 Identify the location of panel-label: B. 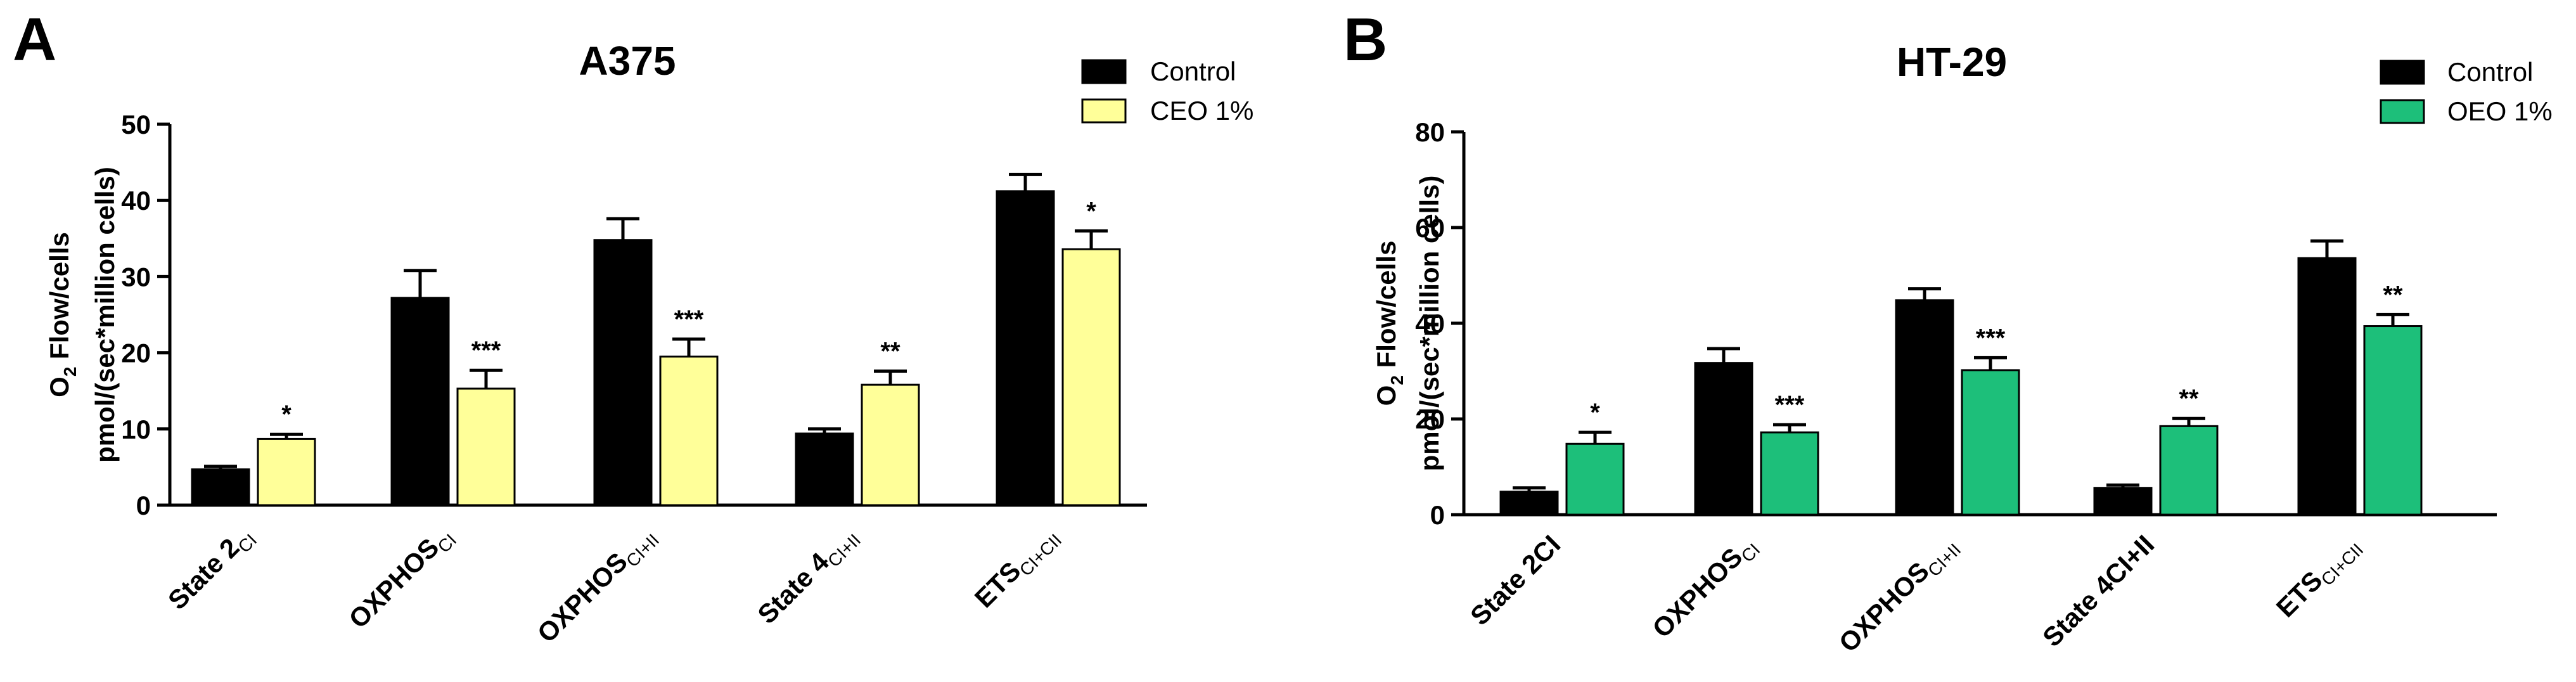
(1365, 40).